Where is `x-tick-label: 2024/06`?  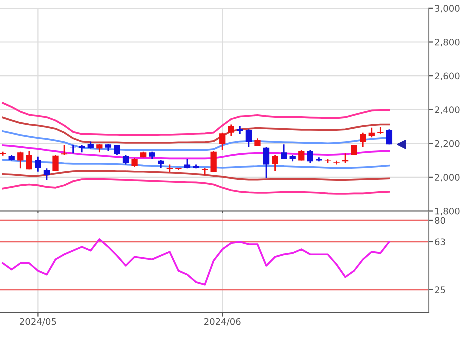
x-tick-label: 2024/06 is located at coordinates (222, 322).